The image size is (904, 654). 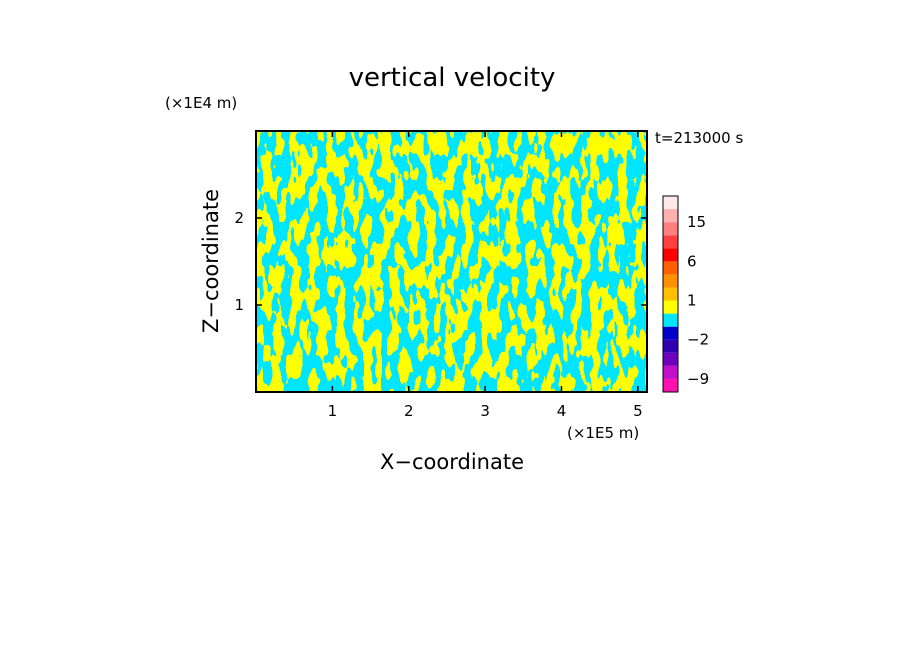 What do you see at coordinates (698, 379) in the screenshot?
I see `colorbar-label: −9` at bounding box center [698, 379].